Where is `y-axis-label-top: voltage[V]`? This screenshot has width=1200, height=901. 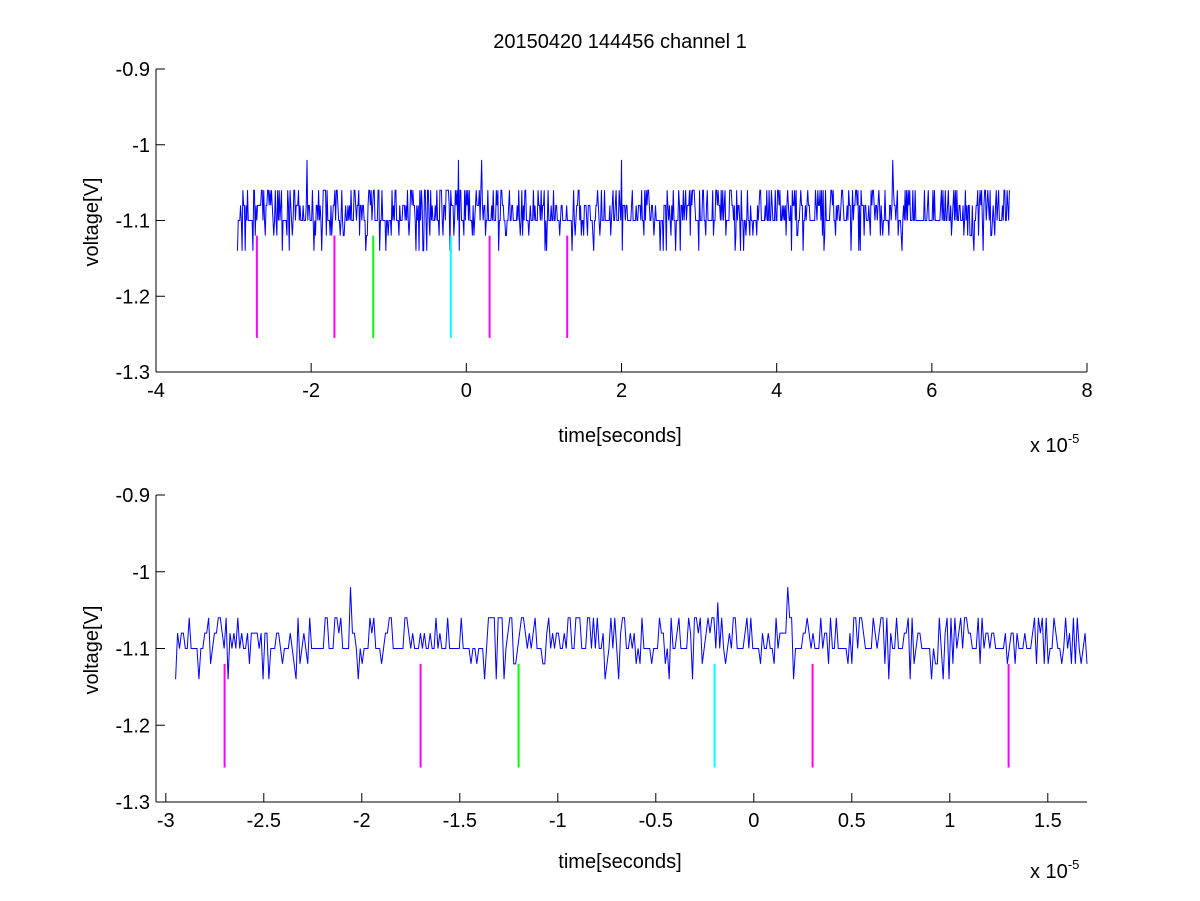 y-axis-label-top: voltage[V] is located at coordinates (92, 222).